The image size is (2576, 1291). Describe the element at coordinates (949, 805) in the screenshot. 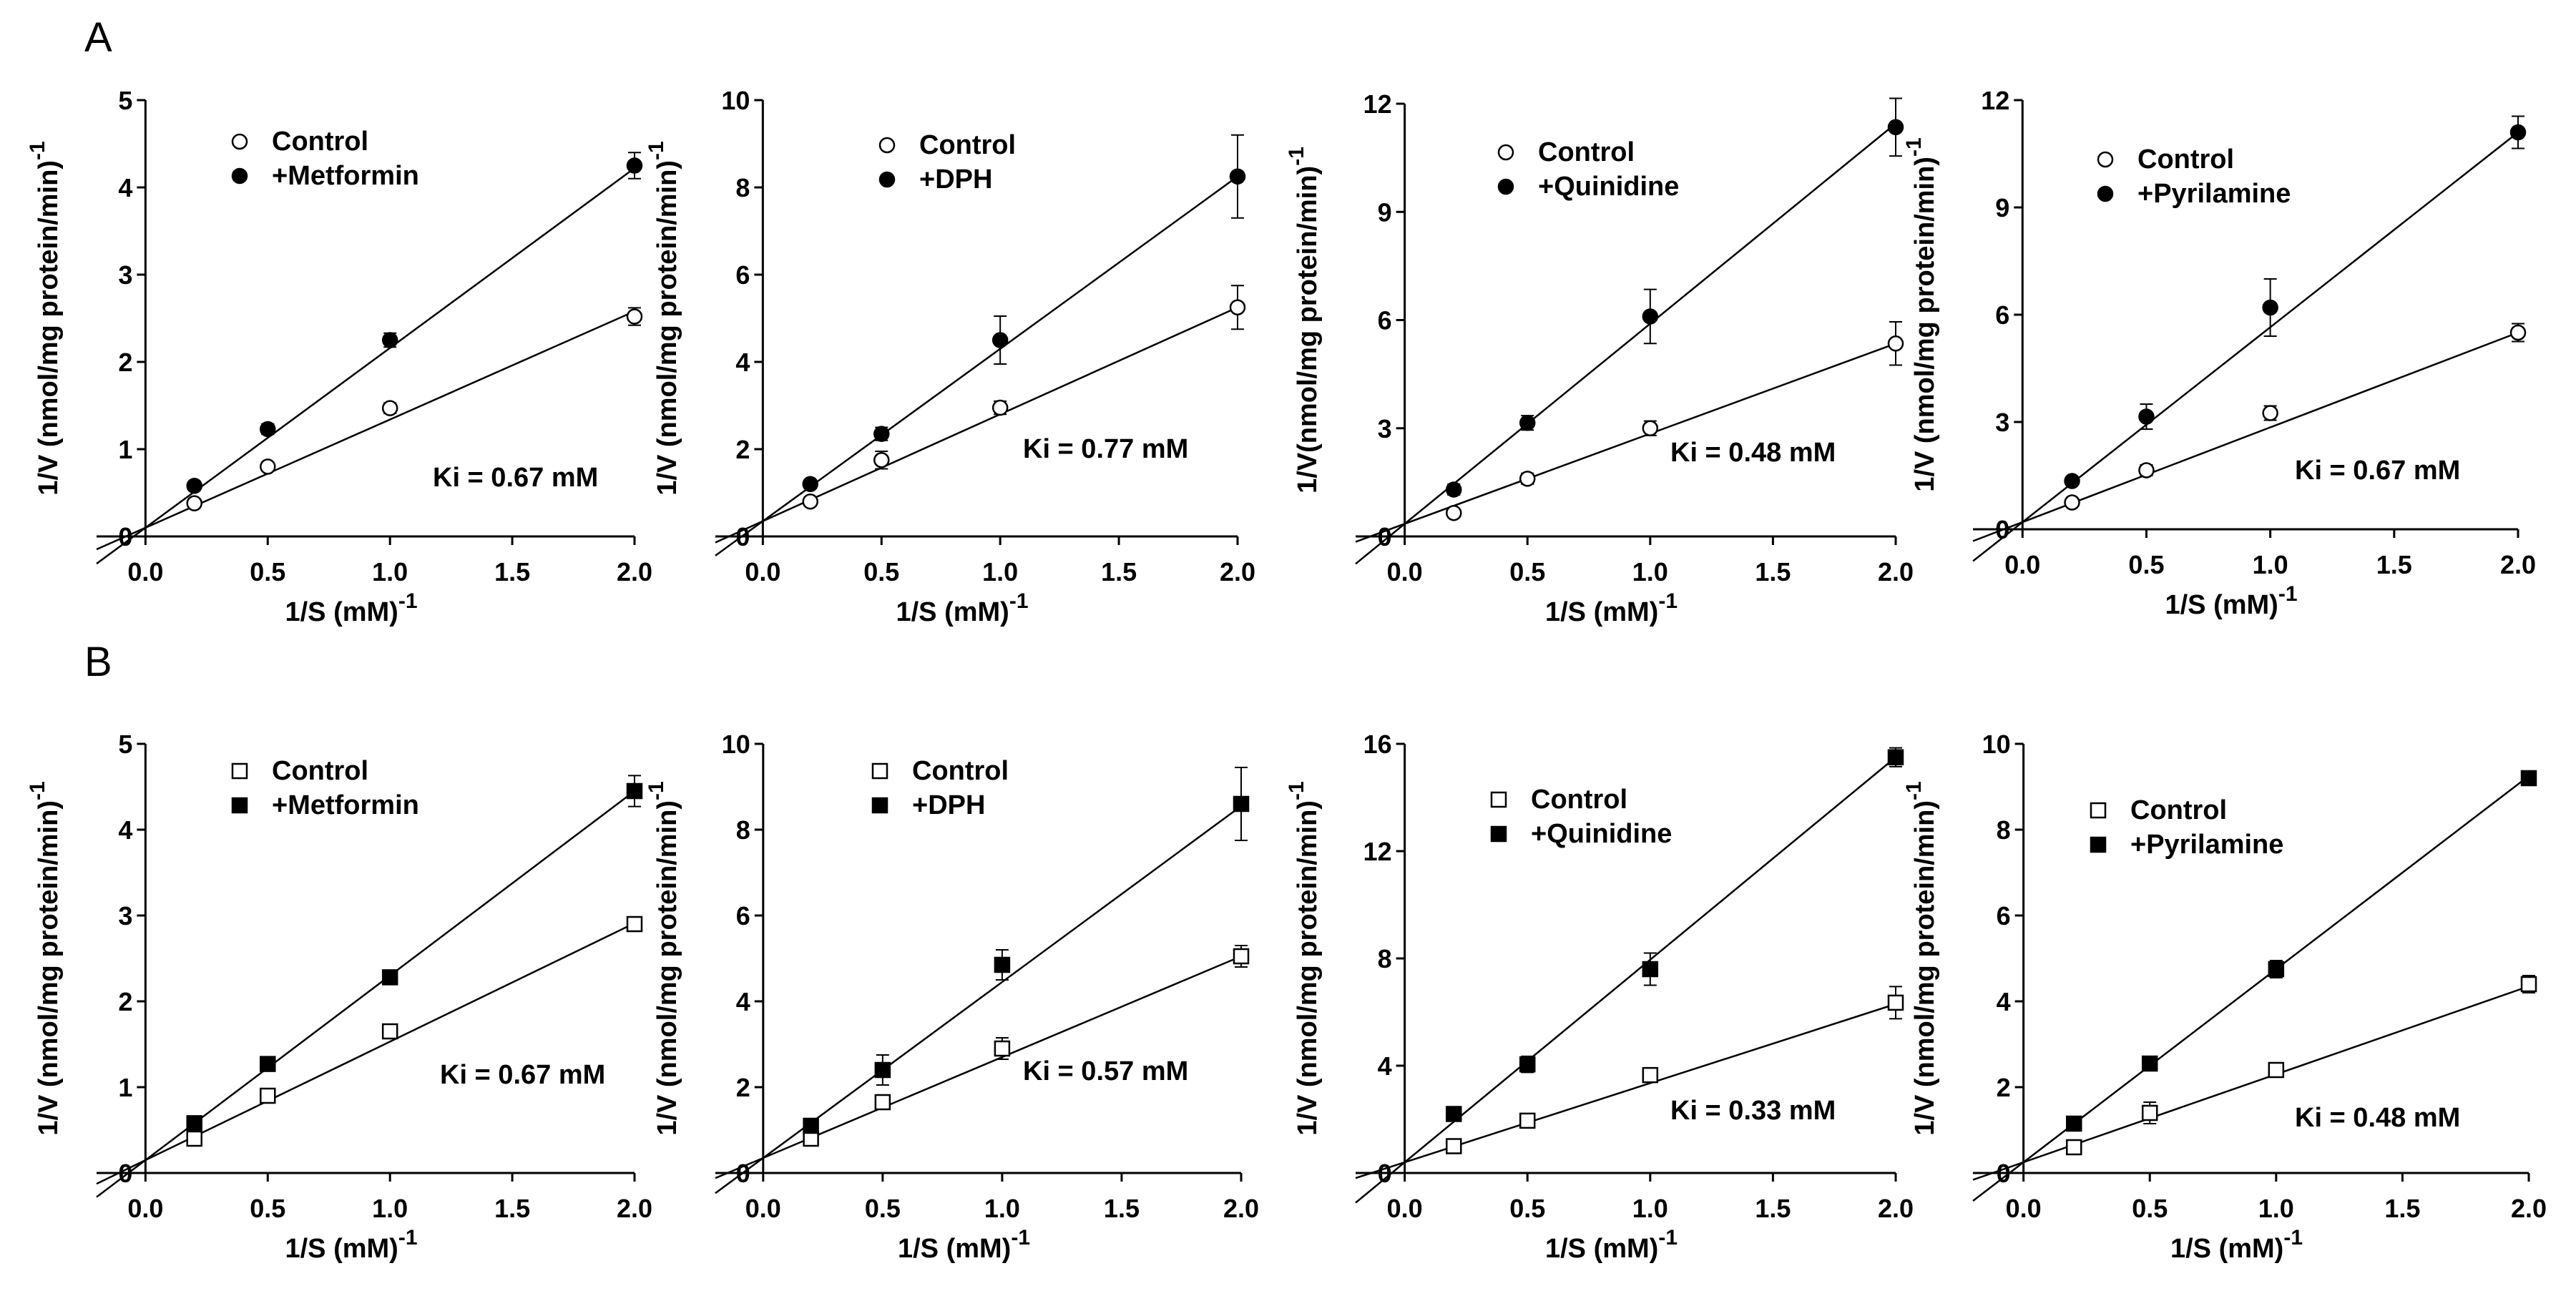

I see `legend-label: +DPH` at that location.